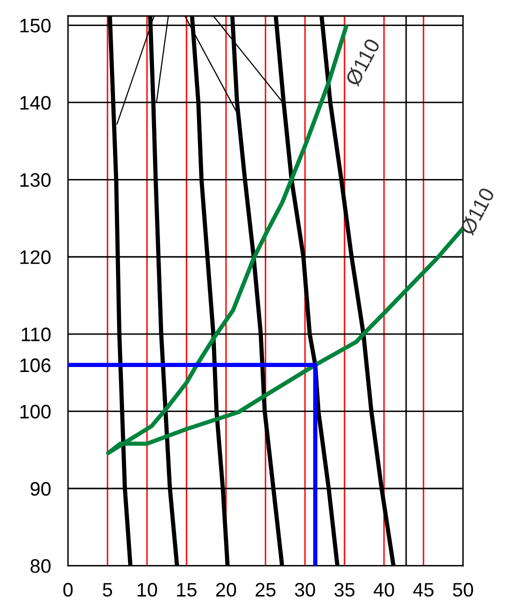 Image resolution: width=509 pixels, height=614 pixels. Describe the element at coordinates (463, 589) in the screenshot. I see `x-tick-label: 50` at that location.